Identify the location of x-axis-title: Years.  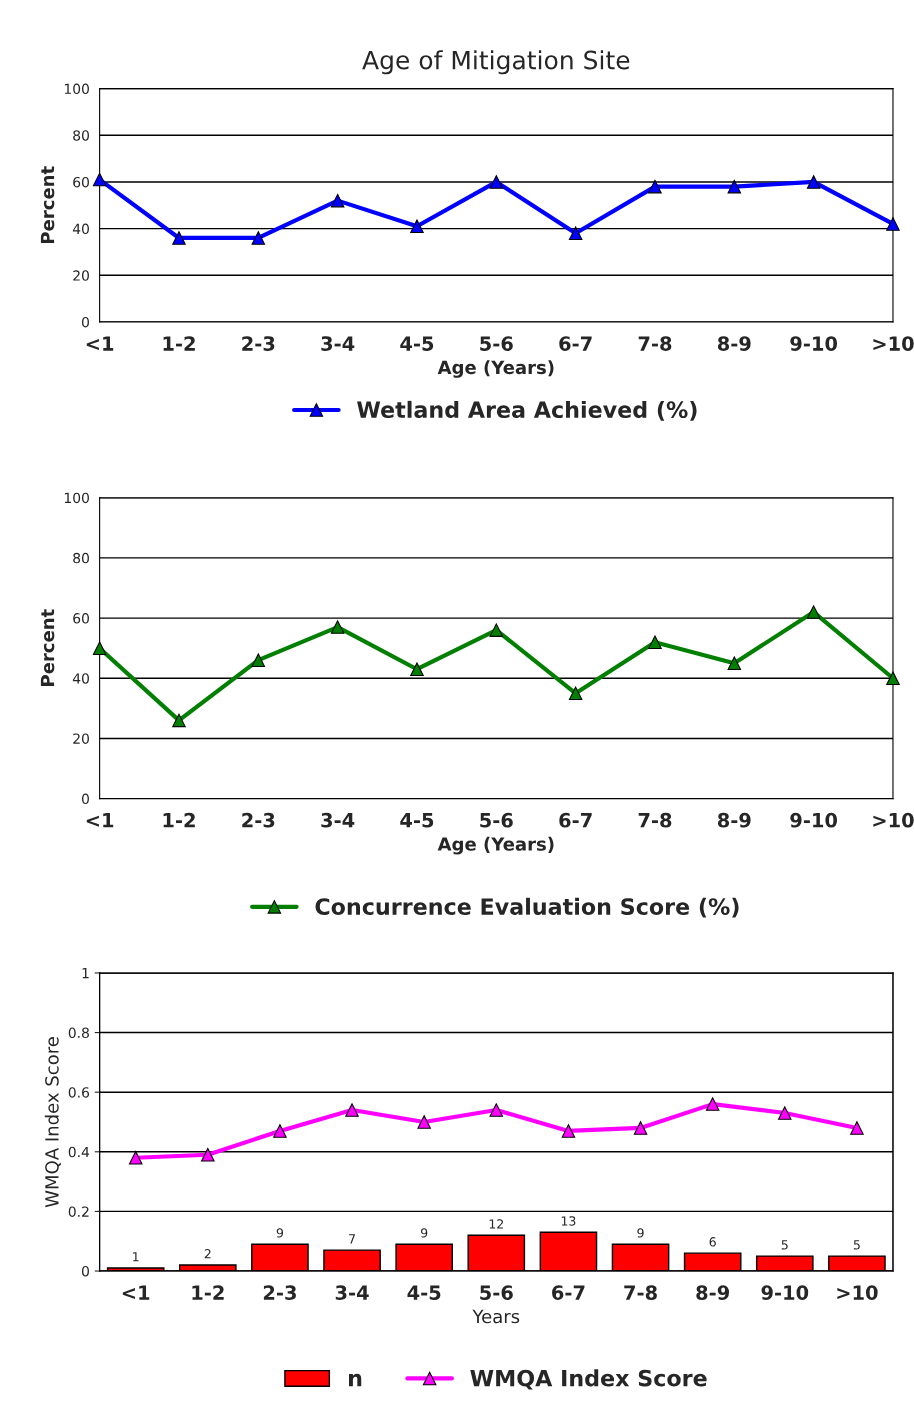
(496, 1316).